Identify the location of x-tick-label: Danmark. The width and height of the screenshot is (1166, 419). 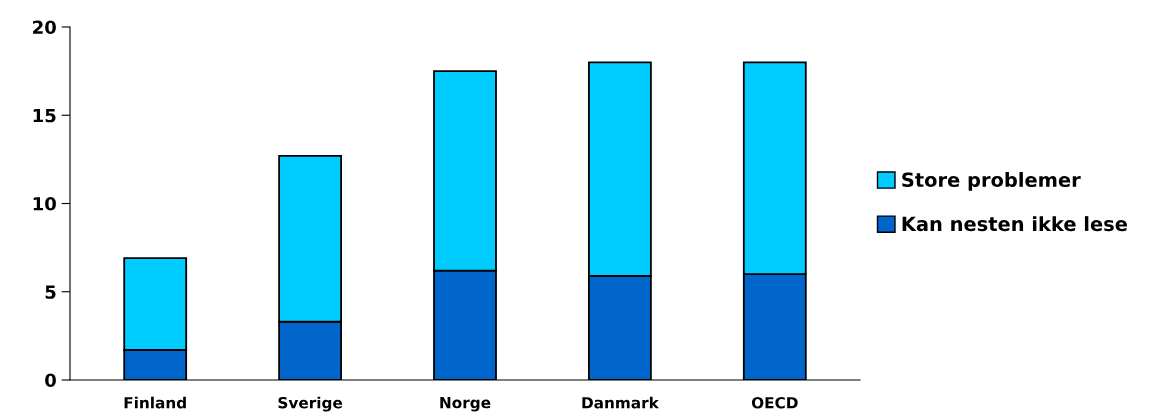
(621, 402).